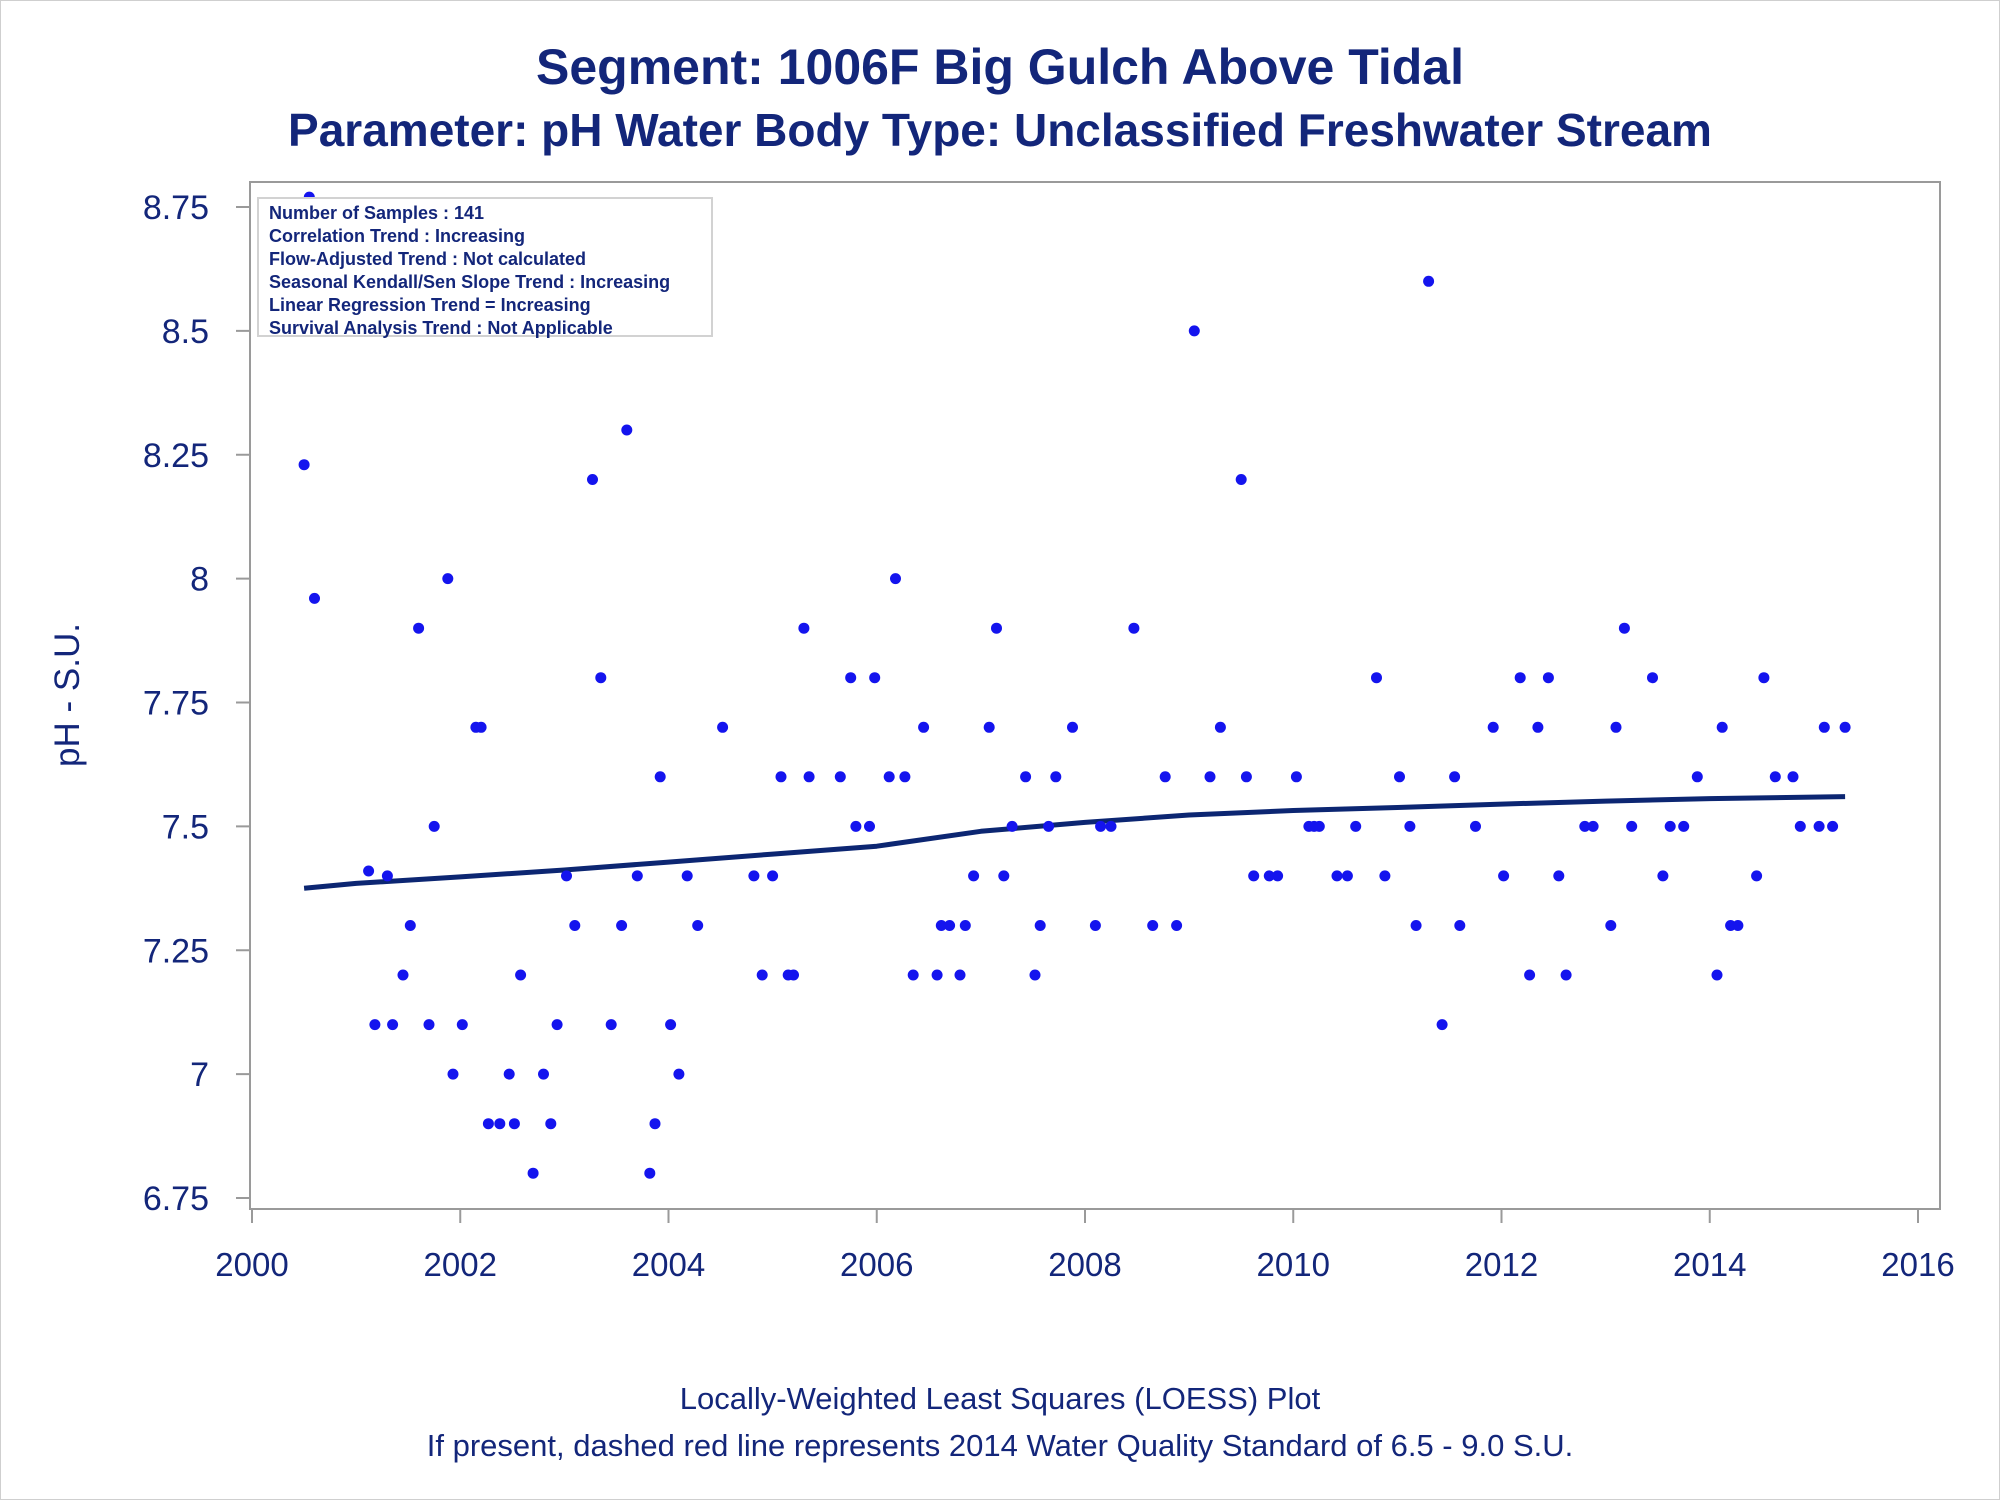 The image size is (2000, 1500). What do you see at coordinates (430, 305) in the screenshot?
I see `stats-line-linear-regression: Linear Regression Trend = Increasing` at bounding box center [430, 305].